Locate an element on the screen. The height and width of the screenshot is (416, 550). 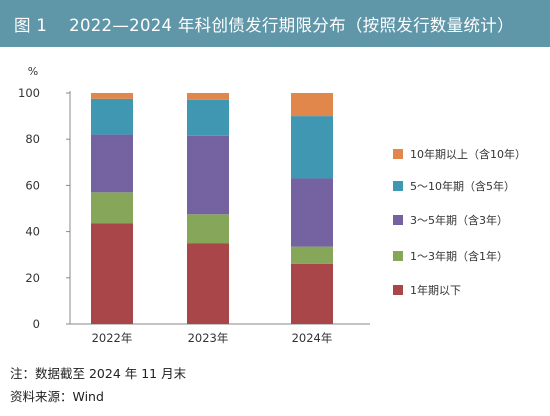
legend-label: 3～5年期（含3年） is located at coordinates (459, 220).